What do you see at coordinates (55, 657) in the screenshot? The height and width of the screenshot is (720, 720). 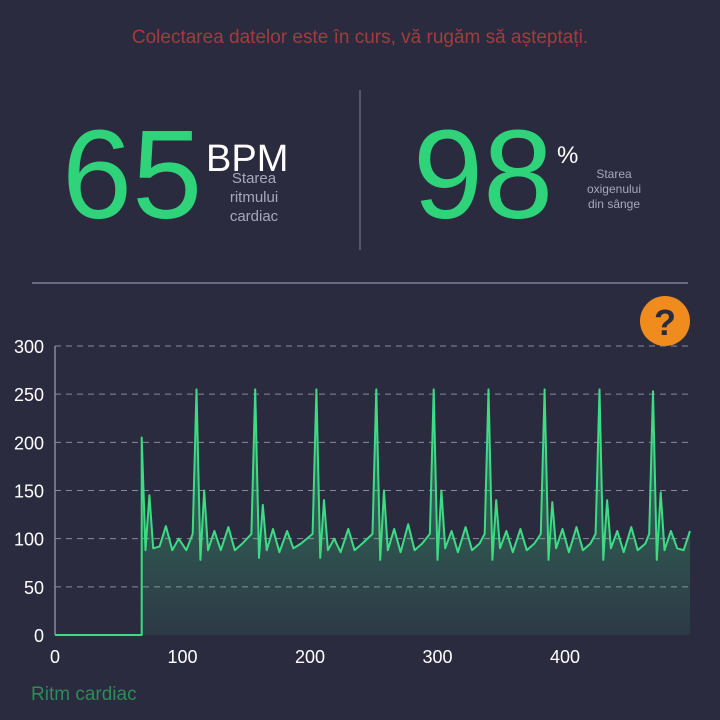 I see `x-tick-label: 0` at bounding box center [55, 657].